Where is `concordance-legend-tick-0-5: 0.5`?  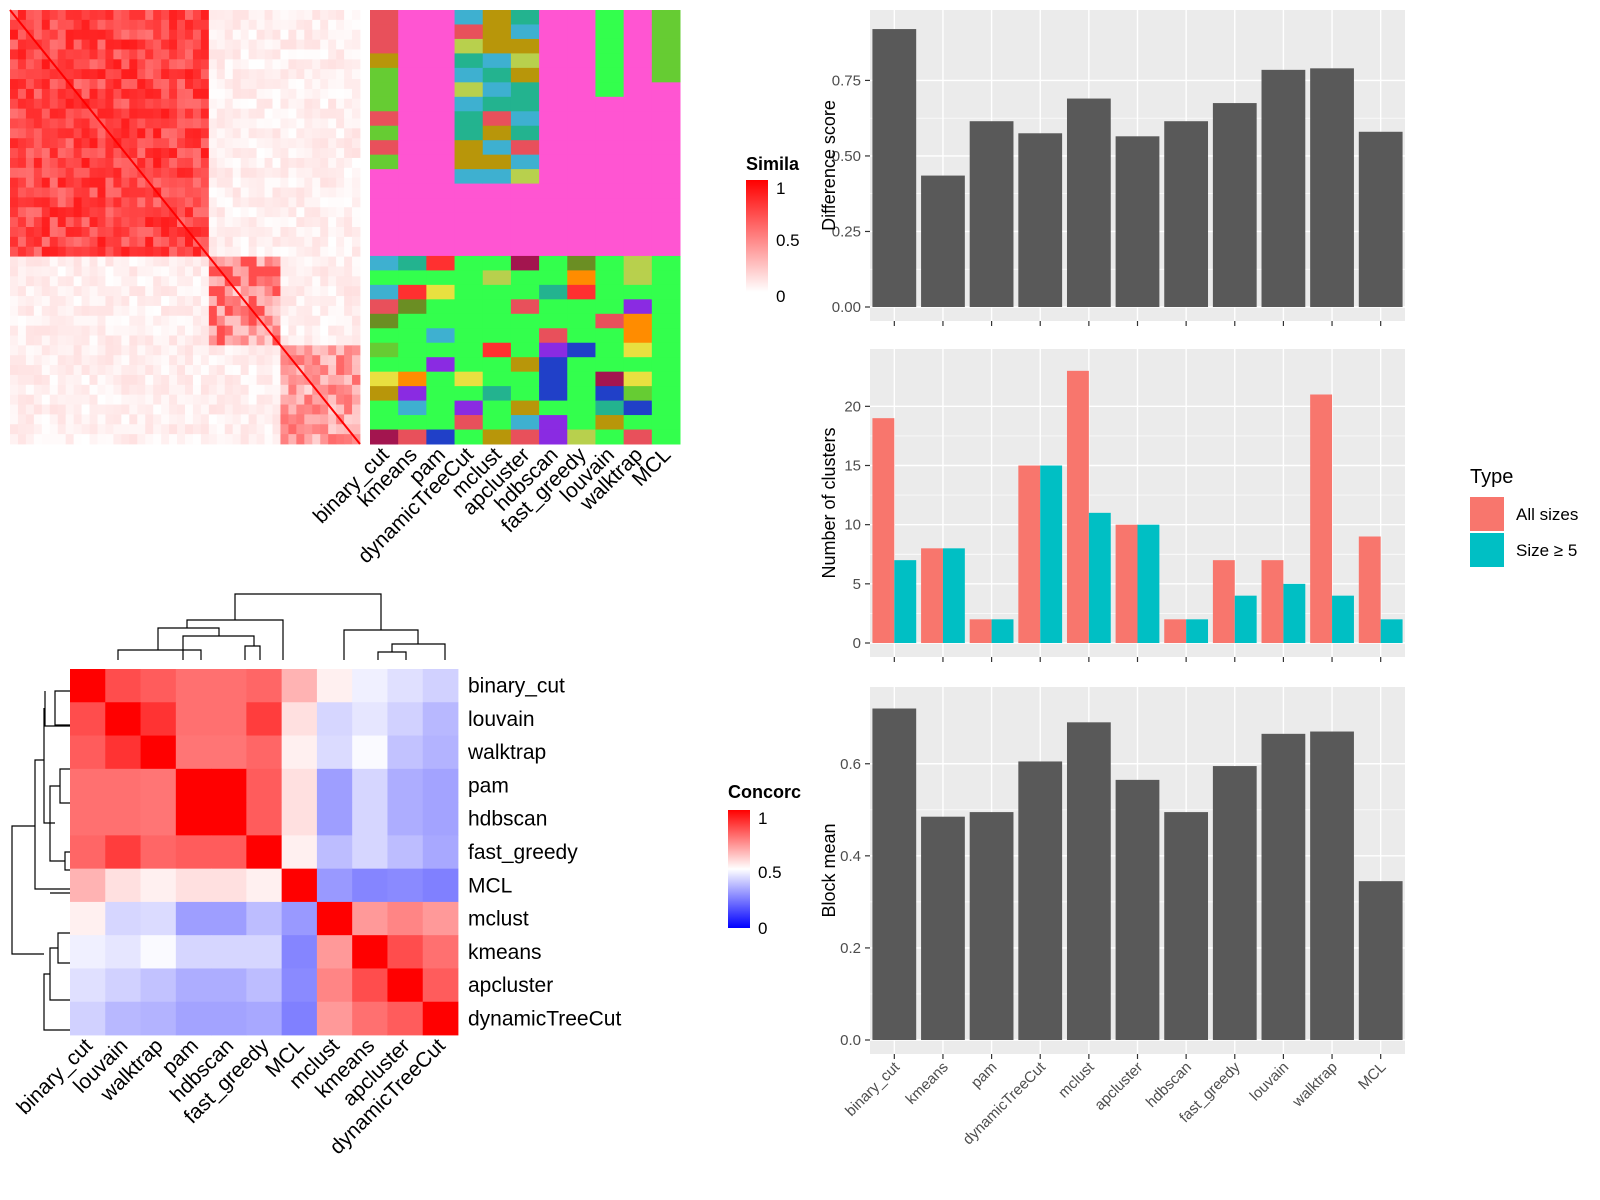 concordance-legend-tick-0-5: 0.5 is located at coordinates (770, 872).